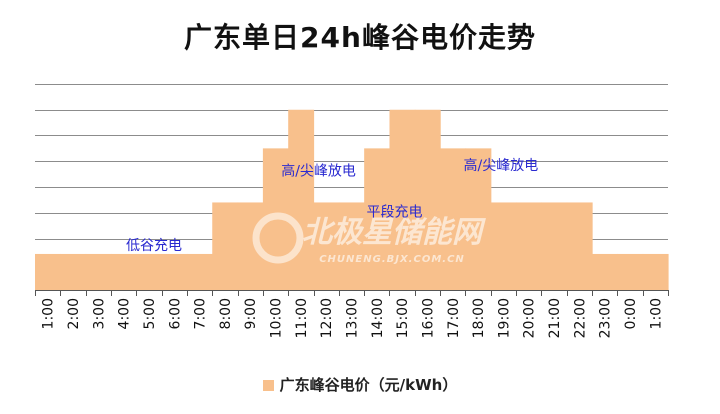 Image resolution: width=720 pixels, height=414 pixels. Describe the element at coordinates (154, 246) in the screenshot. I see `annotation-label: 低谷充电` at that location.